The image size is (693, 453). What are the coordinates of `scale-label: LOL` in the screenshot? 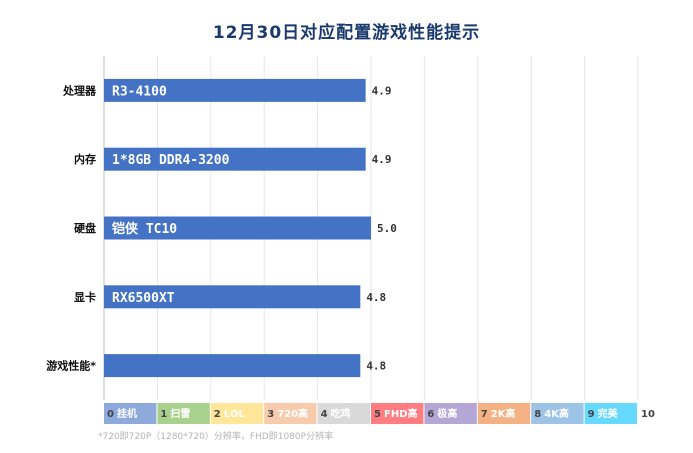 It's located at (235, 414).